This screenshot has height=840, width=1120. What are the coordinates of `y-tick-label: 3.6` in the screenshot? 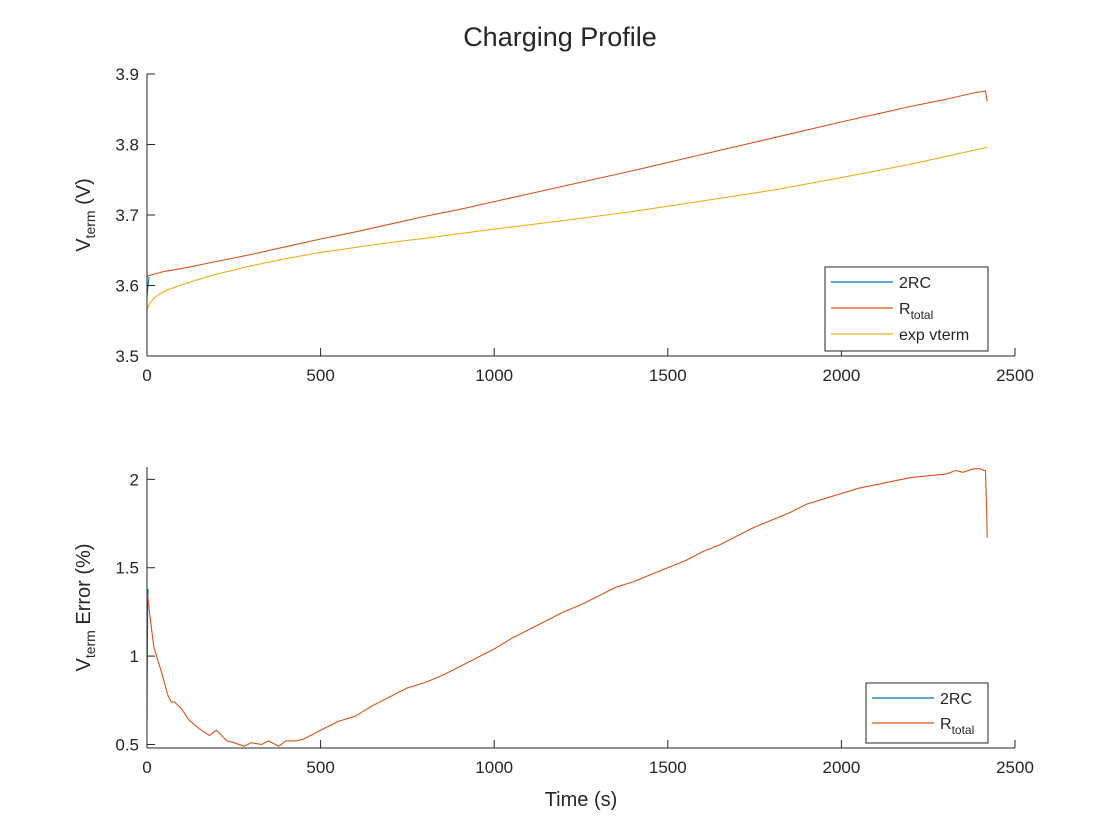 It's located at (127, 286).